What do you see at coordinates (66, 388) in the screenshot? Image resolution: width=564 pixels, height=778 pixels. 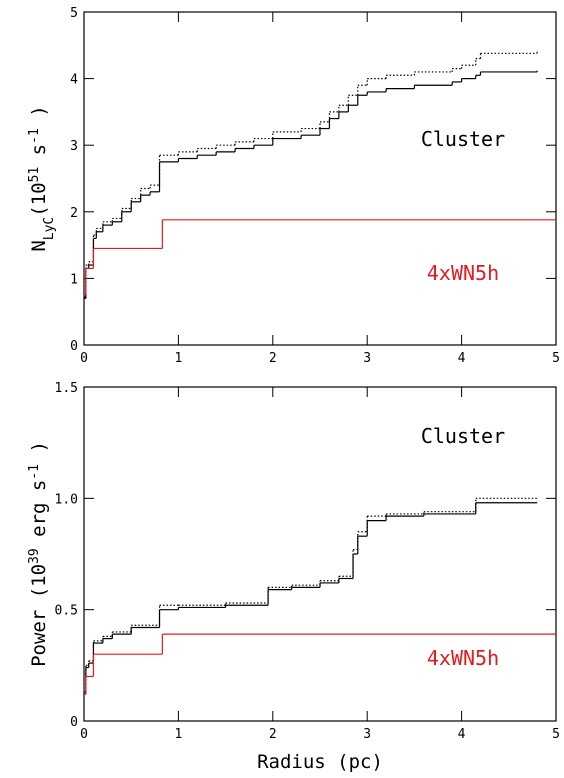 I see `y-tick-label: 1.5` at bounding box center [66, 388].